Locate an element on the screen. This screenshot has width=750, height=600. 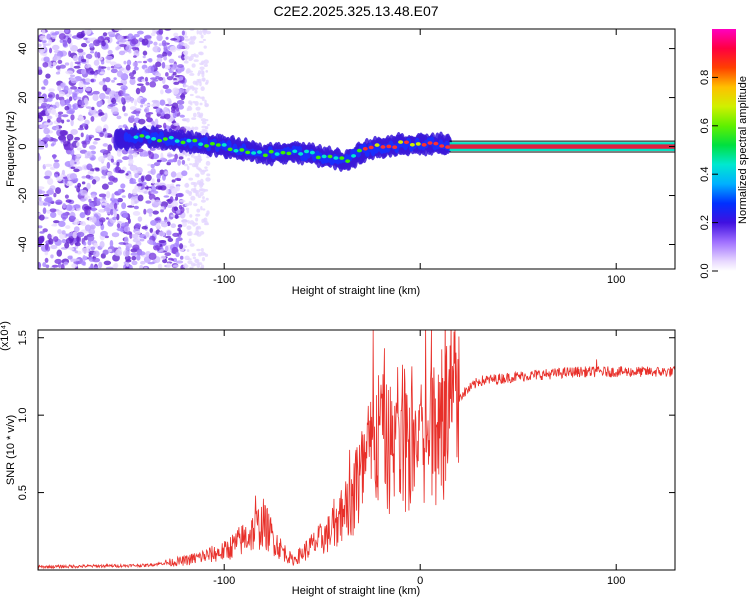
ridge-blob is located at coordinates (206, 141).